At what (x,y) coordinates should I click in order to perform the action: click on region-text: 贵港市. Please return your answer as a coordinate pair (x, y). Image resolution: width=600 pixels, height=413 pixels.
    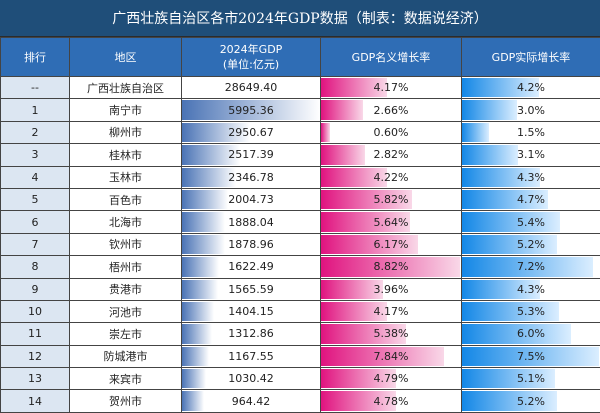
    Looking at the image, I should click on (125, 290).